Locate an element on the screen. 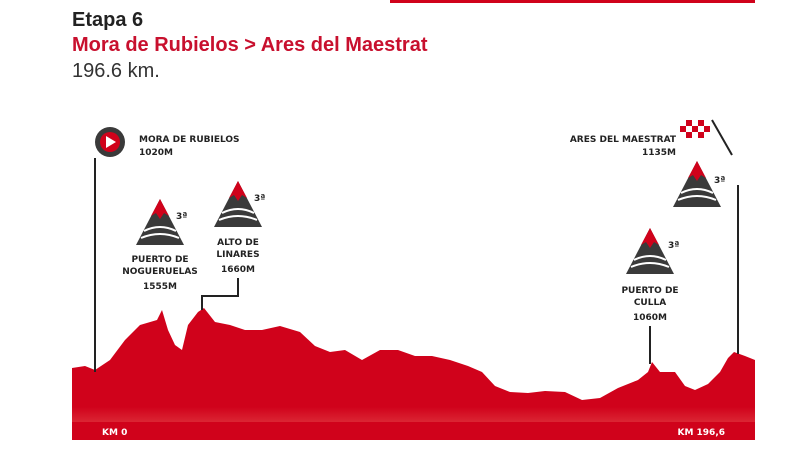 The width and height of the screenshot is (800, 450). stage-distance: 196.6 km. is located at coordinates (116, 71).